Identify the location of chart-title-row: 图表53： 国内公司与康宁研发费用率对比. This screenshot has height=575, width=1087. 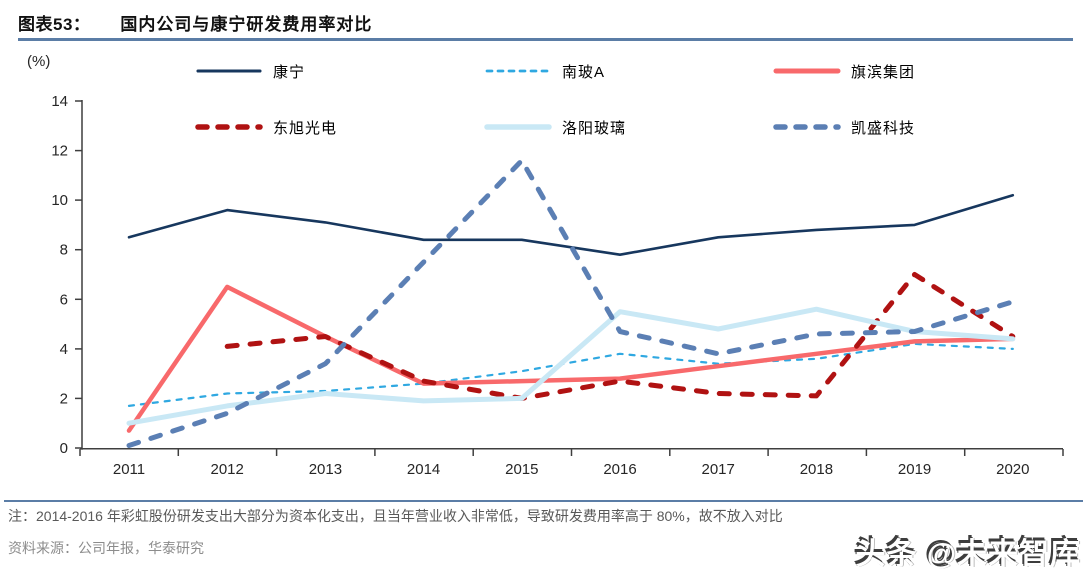
(195, 22).